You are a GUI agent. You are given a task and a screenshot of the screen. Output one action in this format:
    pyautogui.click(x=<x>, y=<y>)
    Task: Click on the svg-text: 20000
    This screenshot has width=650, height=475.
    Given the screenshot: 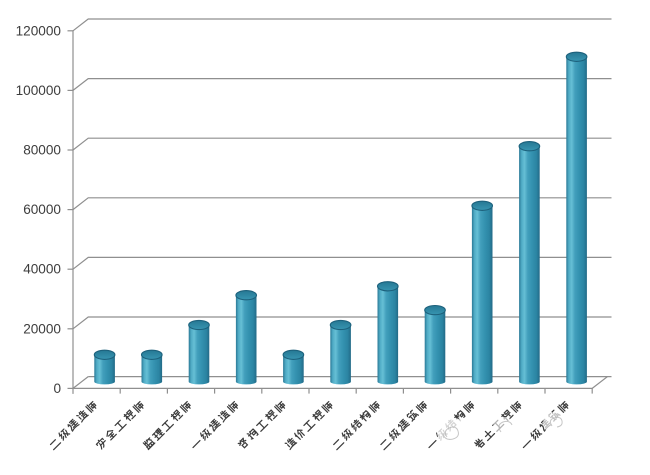 What is the action you would take?
    pyautogui.click(x=42, y=328)
    